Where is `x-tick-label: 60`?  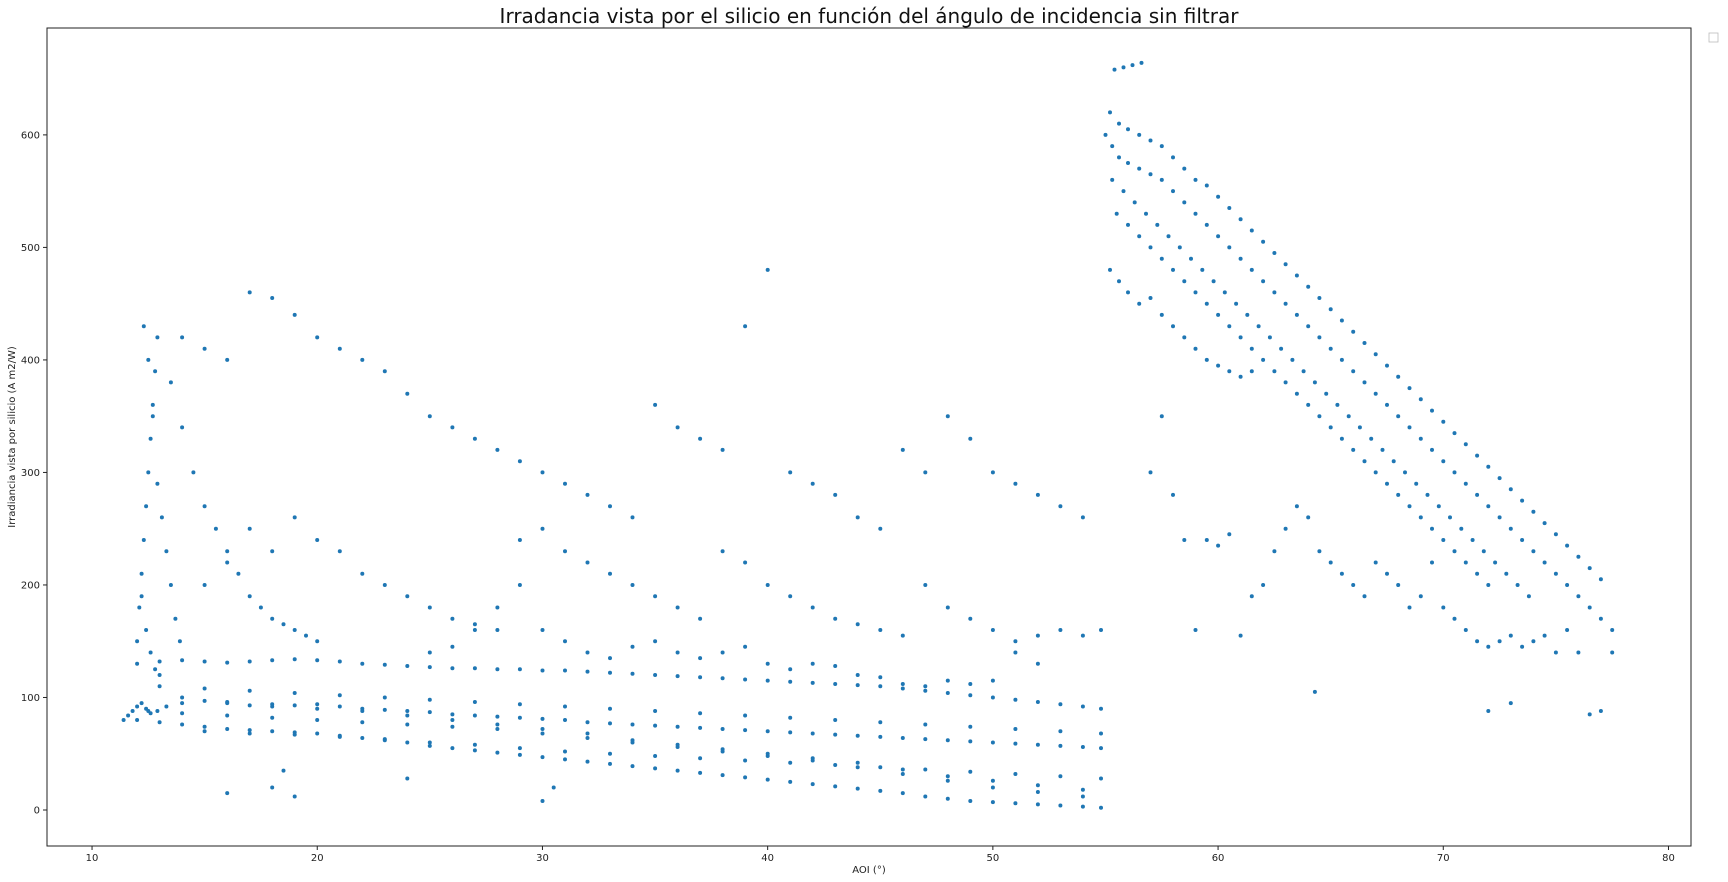 x-tick-label: 60 is located at coordinates (1218, 858).